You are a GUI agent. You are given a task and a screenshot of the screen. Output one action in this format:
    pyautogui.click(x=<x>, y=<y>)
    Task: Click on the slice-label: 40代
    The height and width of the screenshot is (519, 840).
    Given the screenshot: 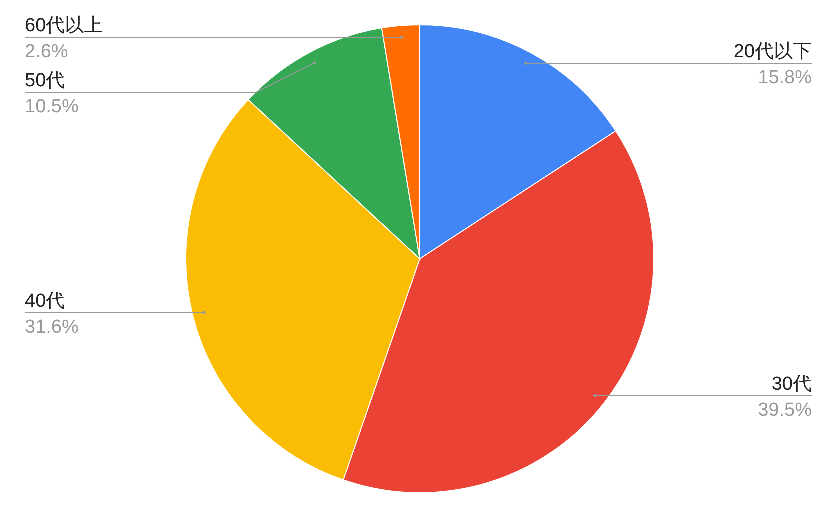 What is the action you would take?
    pyautogui.click(x=45, y=301)
    